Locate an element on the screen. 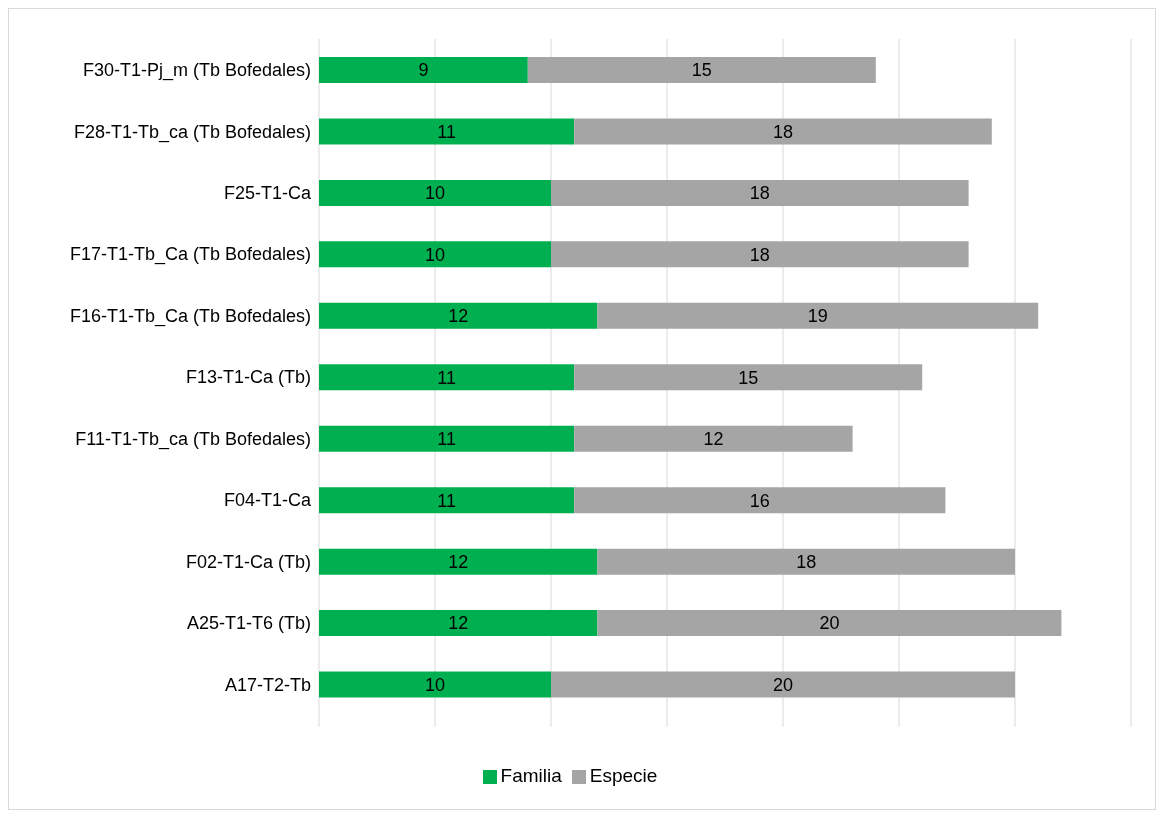  data-label: 19 is located at coordinates (817, 316).